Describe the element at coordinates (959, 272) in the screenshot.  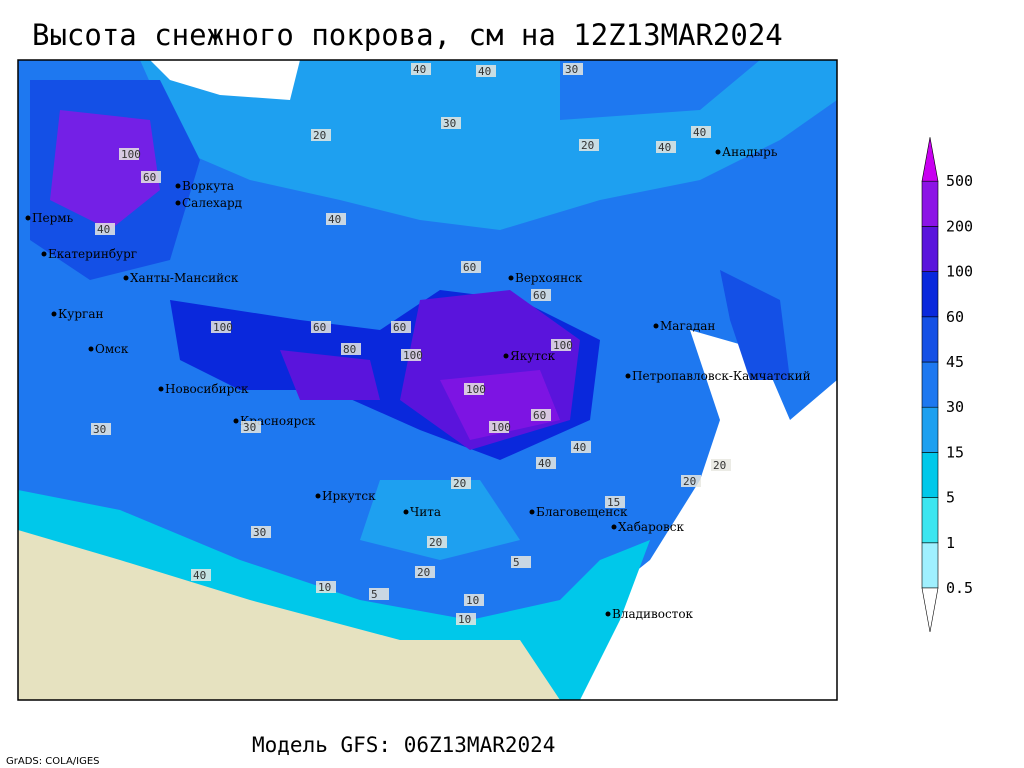
I see `colorbar-label: 100` at that location.